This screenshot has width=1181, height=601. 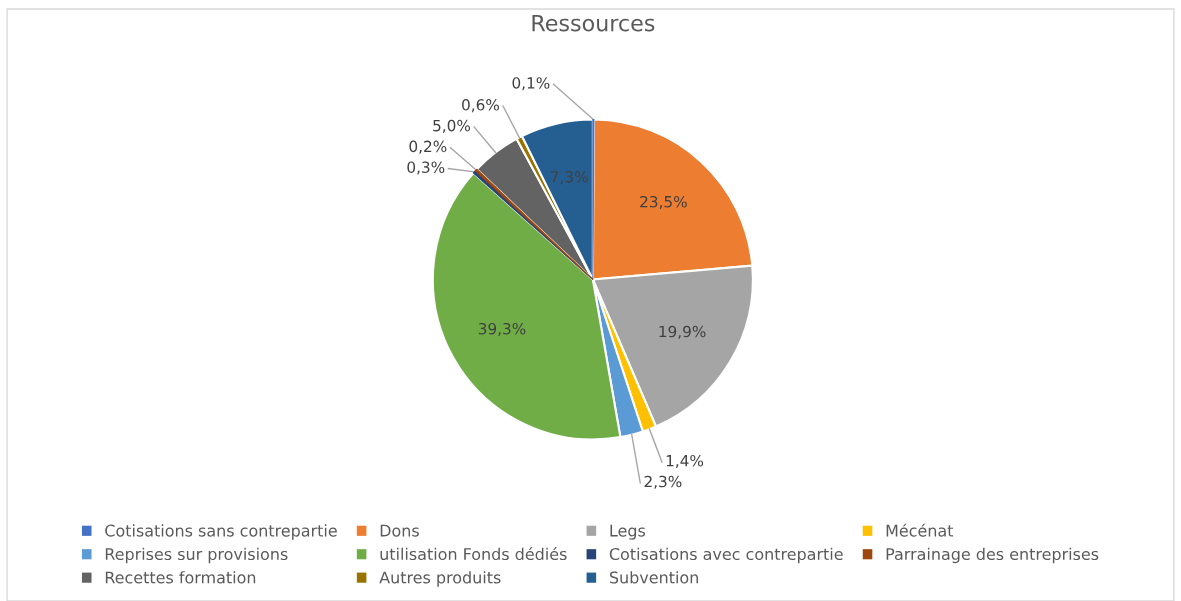 I want to click on data-label: 1,4%, so click(x=685, y=461).